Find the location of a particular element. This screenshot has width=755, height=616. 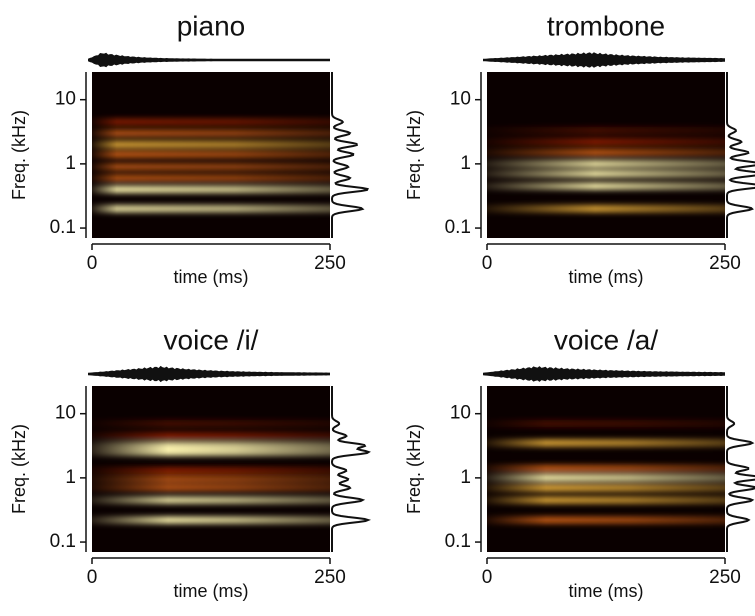

panel-title: trombone is located at coordinates (606, 25).